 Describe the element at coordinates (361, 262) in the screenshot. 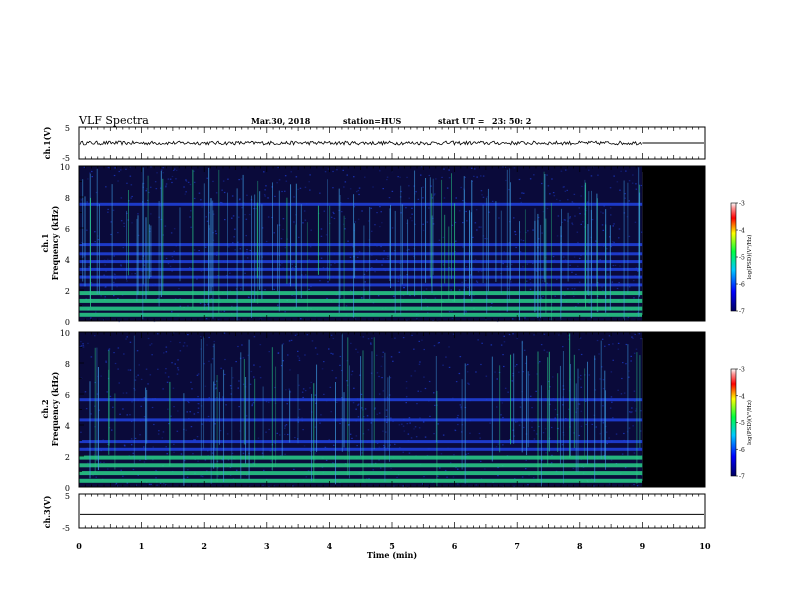

I see `ch1-spectrogram-band` at that location.